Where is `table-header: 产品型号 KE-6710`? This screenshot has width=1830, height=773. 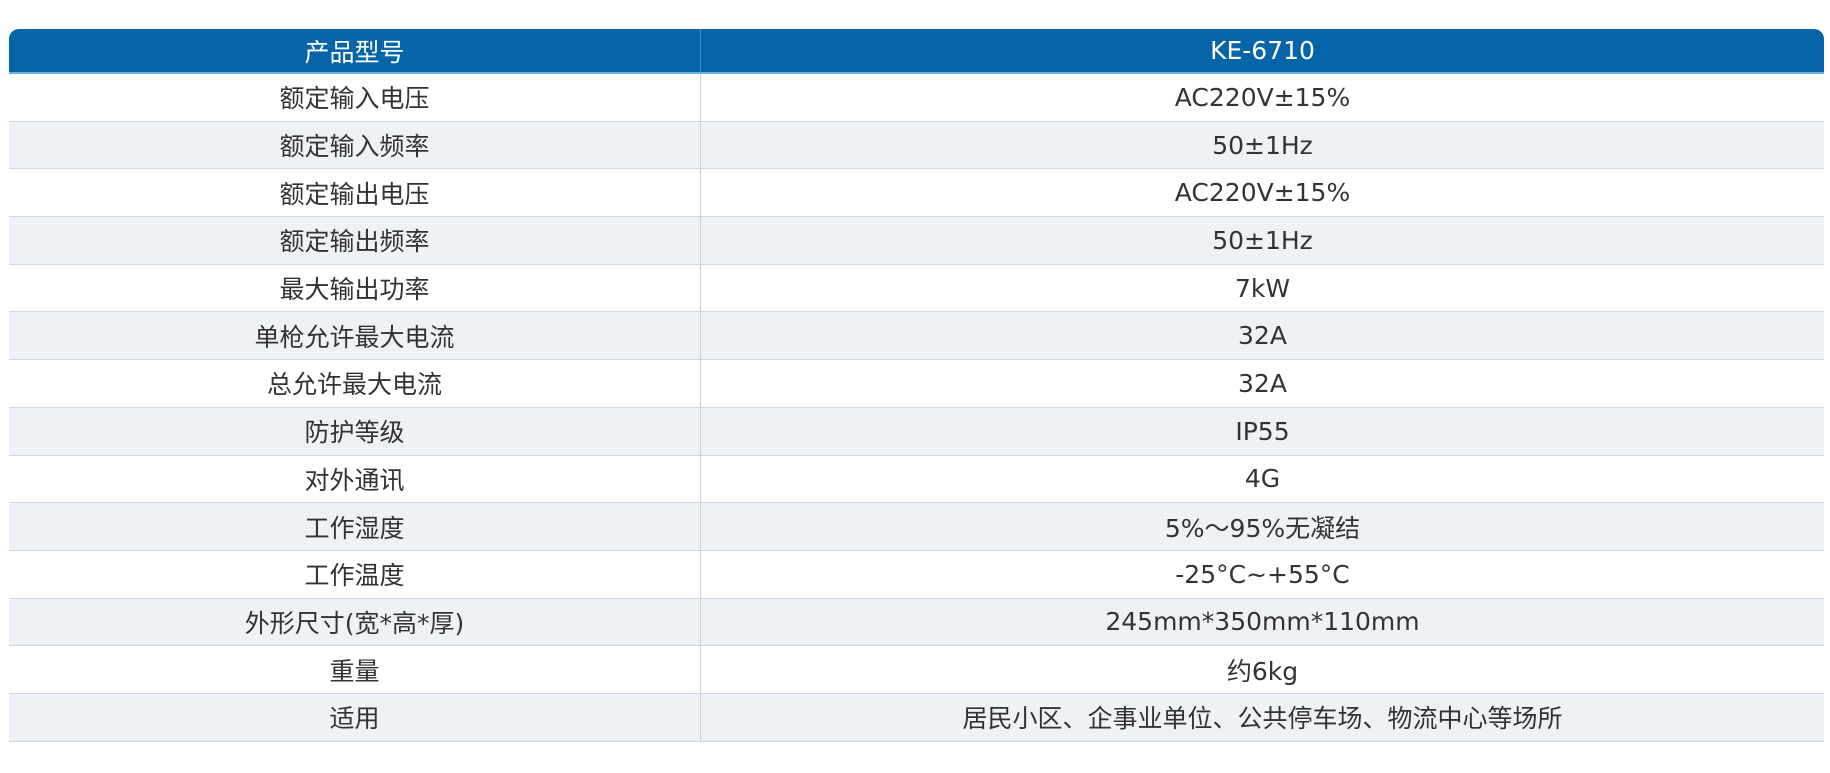
table-header: 产品型号 KE-6710 is located at coordinates (916, 51).